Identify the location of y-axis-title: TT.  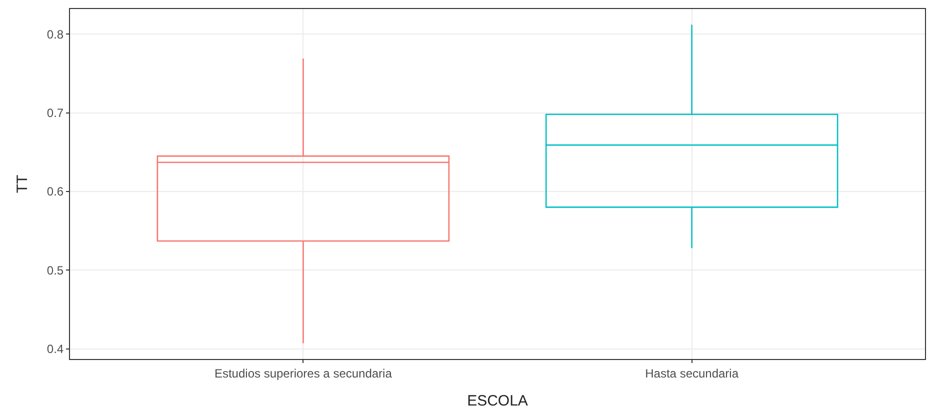
(23, 184).